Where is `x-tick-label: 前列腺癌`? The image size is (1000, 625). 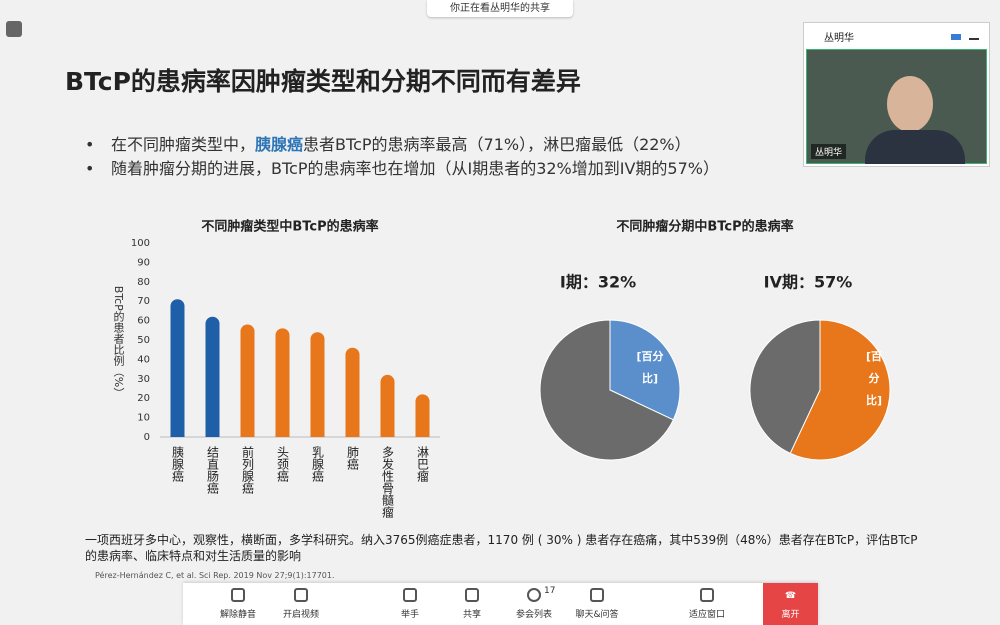 x-tick-label: 前列腺癌 is located at coordinates (248, 470).